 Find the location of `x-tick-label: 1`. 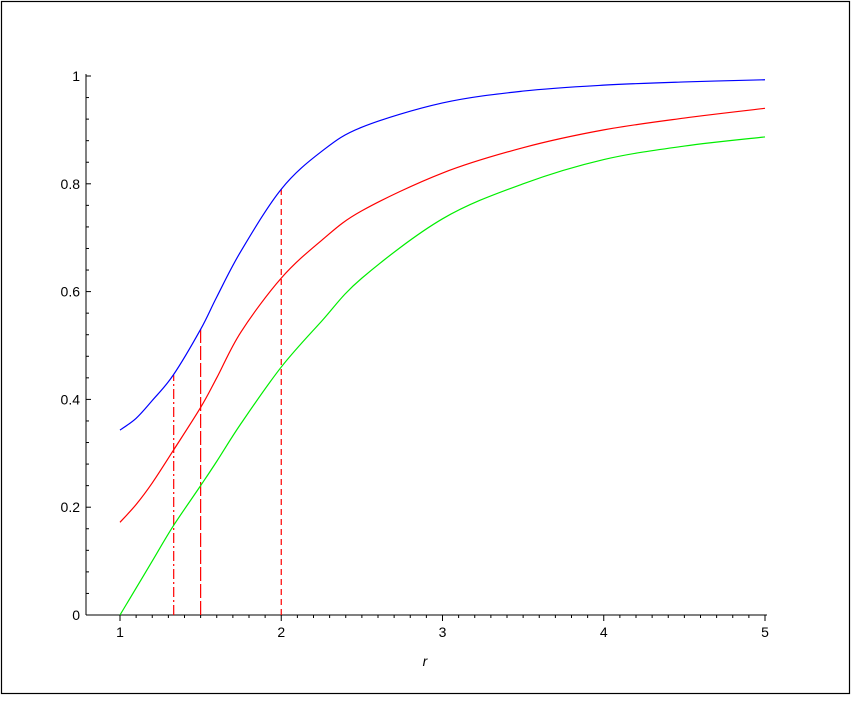

x-tick-label: 1 is located at coordinates (120, 632).